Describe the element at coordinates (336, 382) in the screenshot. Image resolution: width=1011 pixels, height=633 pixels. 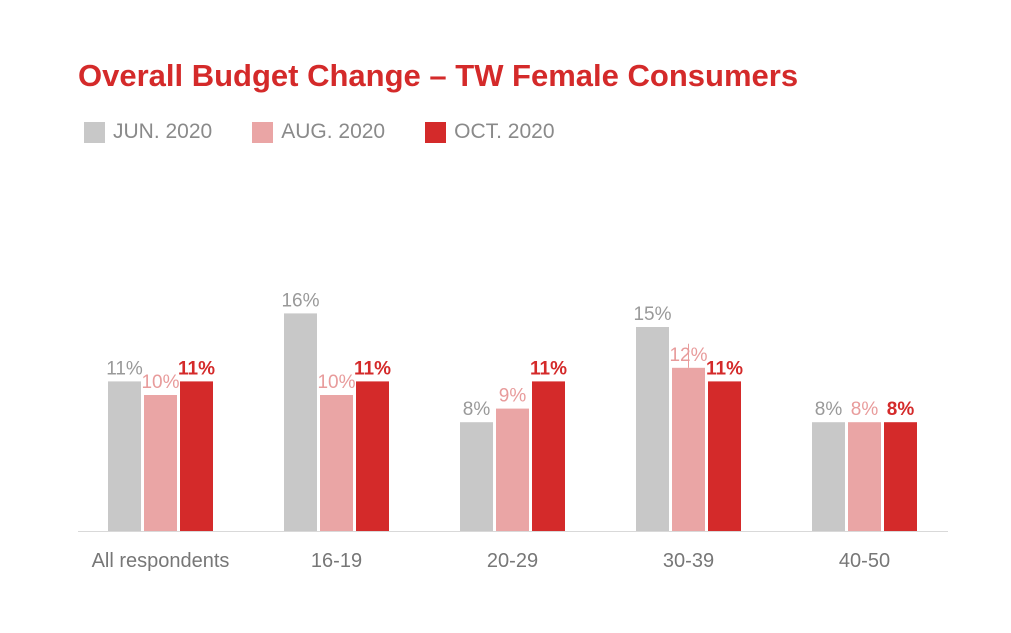
I see `data-label-aug-2020-1: 10%` at that location.